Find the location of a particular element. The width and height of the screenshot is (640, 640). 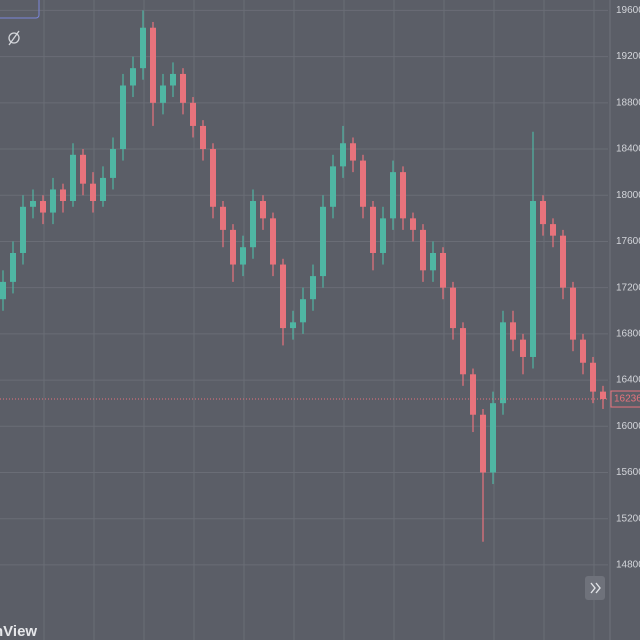

y-tick-label: 18400.0 is located at coordinates (628, 149).